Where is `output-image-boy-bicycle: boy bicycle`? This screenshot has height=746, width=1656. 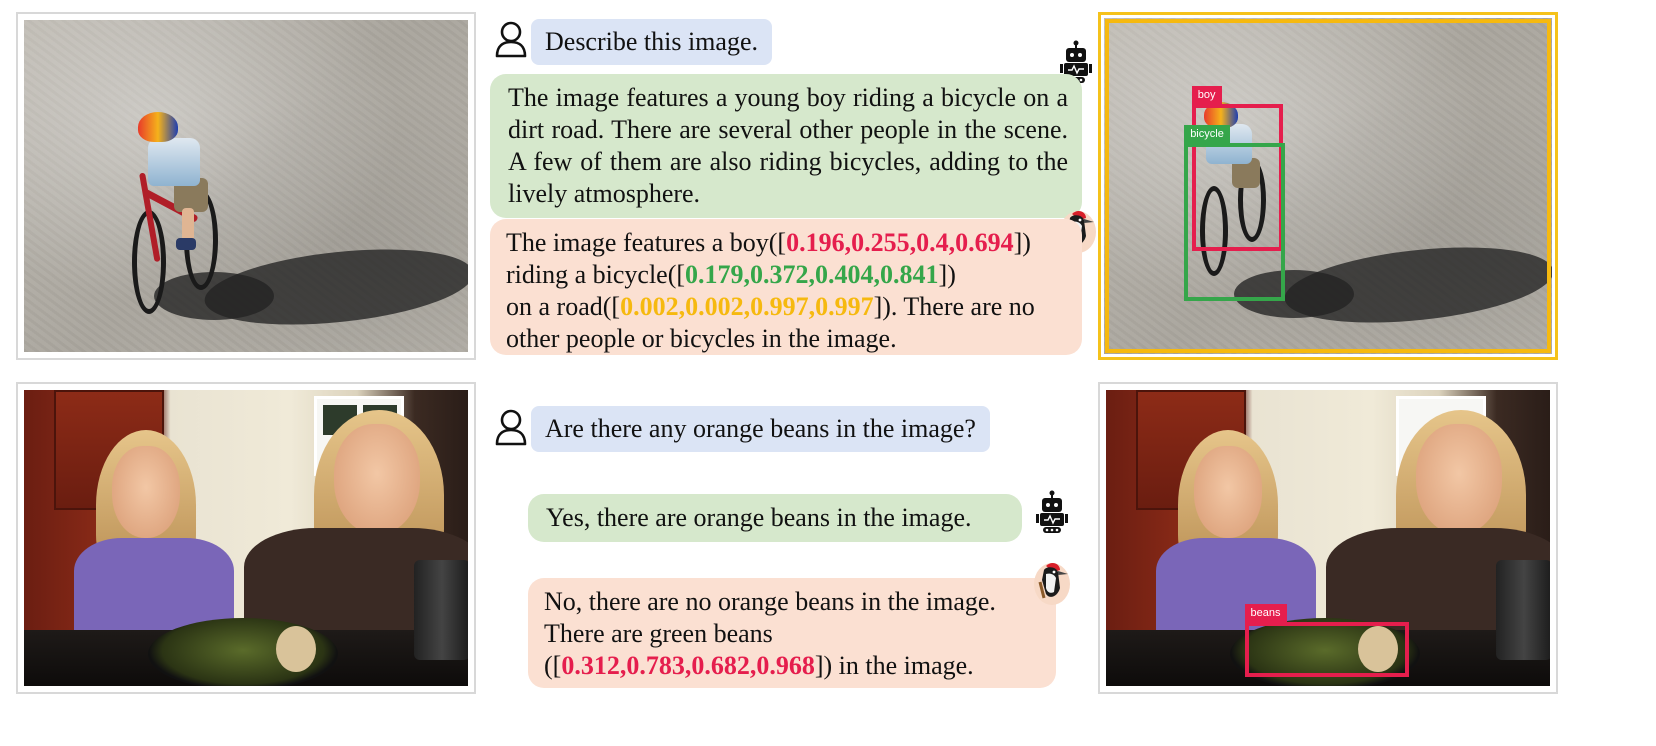
output-image-boy-bicycle: boy bicycle is located at coordinates (1328, 186).